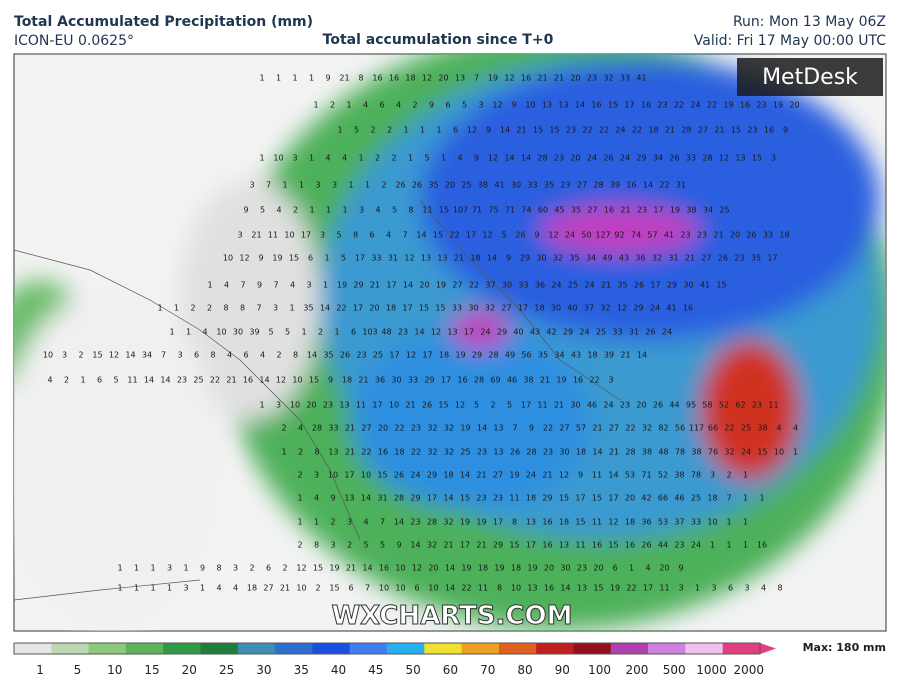  What do you see at coordinates (592, 405) in the screenshot?
I see `precip-label: 46` at bounding box center [592, 405].